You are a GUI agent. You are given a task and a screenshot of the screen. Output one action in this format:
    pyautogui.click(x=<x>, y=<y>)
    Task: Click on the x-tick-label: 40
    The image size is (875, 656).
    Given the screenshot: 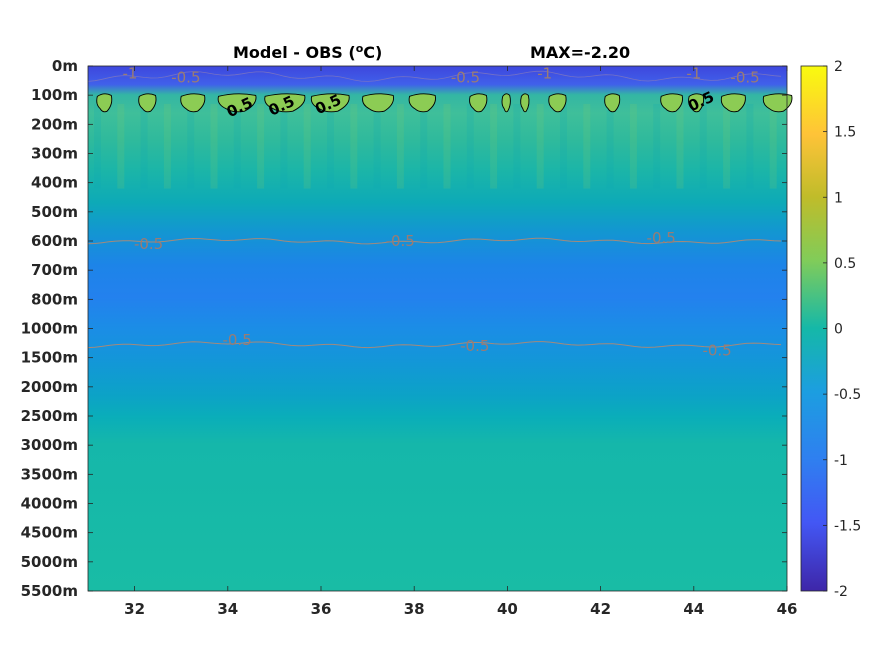 What is the action you would take?
    pyautogui.click(x=507, y=609)
    